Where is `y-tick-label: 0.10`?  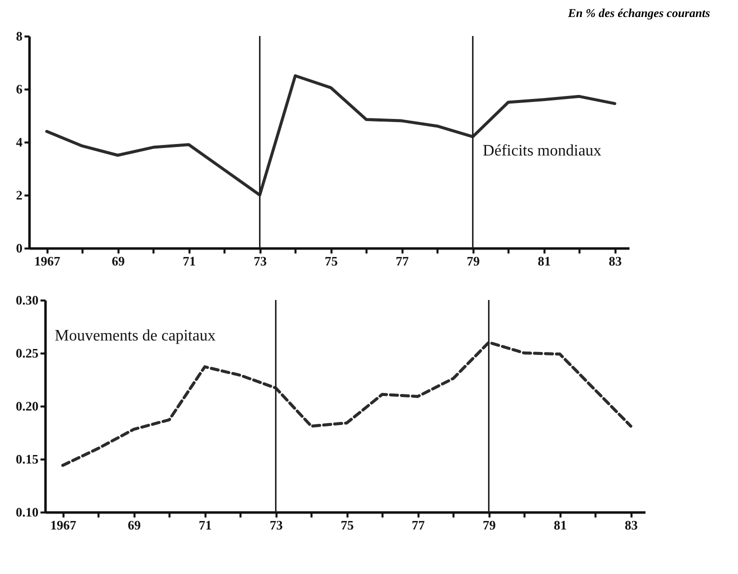 y-tick-label: 0.10 is located at coordinates (27, 512).